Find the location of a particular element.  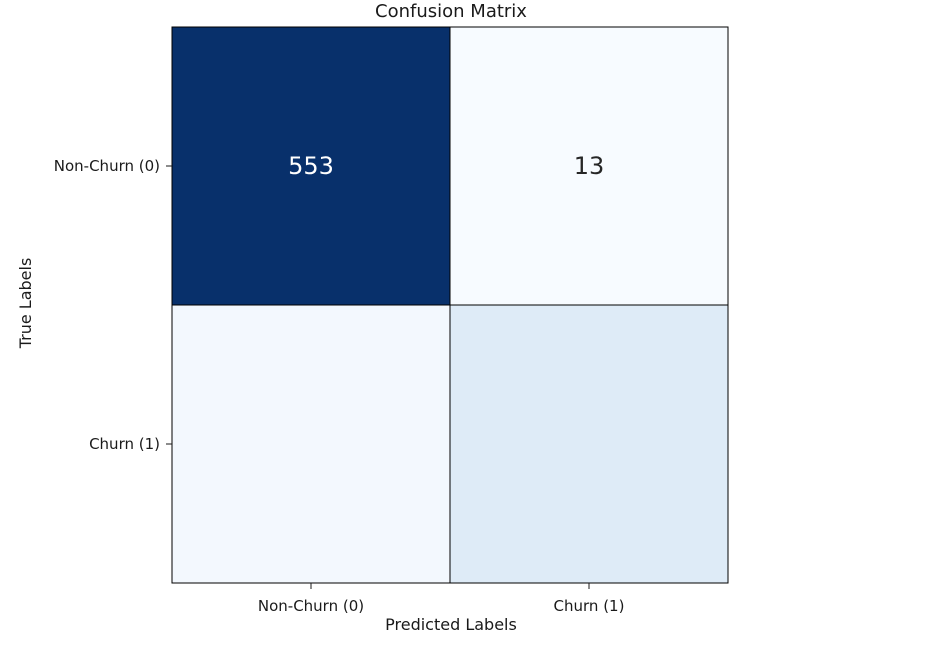

cell-value-r0-c0: 553 is located at coordinates (311, 166).